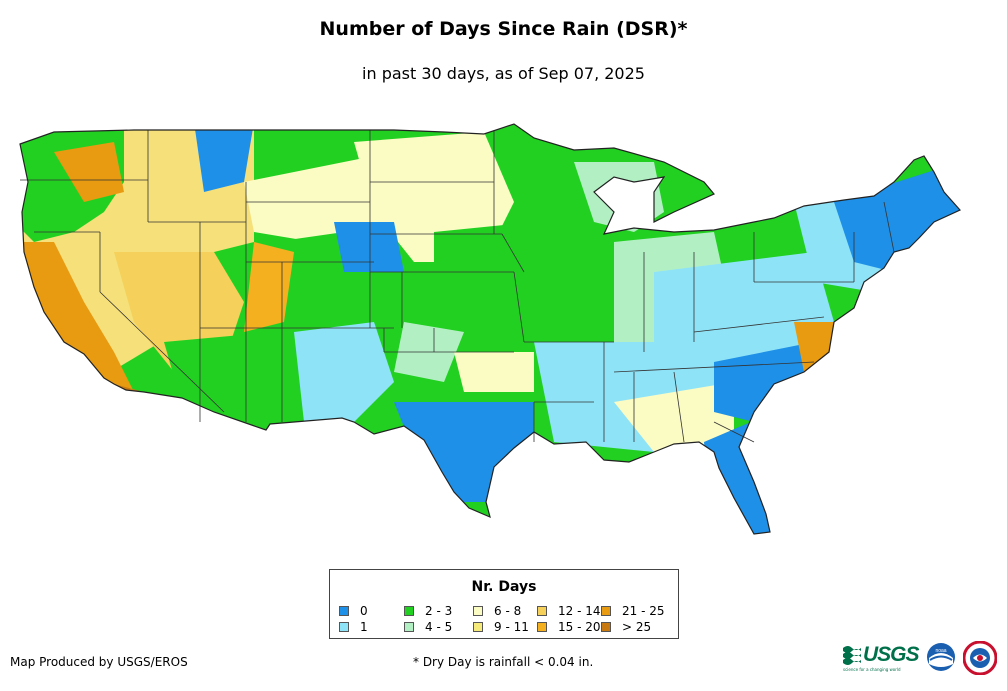  What do you see at coordinates (353, 627) in the screenshot?
I see `legend-item-1: 1` at bounding box center [353, 627].